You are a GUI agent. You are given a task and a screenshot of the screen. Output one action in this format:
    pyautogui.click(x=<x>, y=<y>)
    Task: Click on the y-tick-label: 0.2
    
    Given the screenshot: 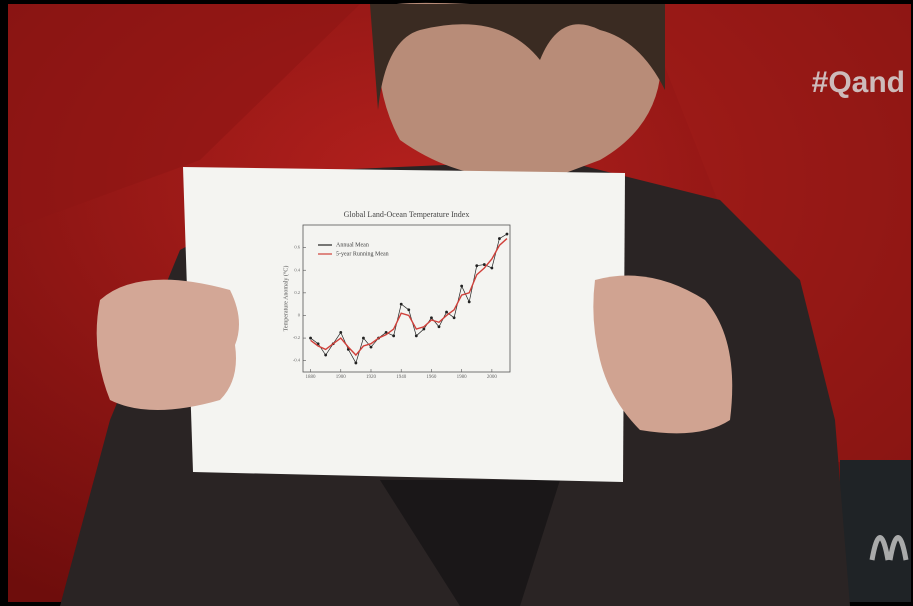 What is the action you would take?
    pyautogui.click(x=297, y=292)
    